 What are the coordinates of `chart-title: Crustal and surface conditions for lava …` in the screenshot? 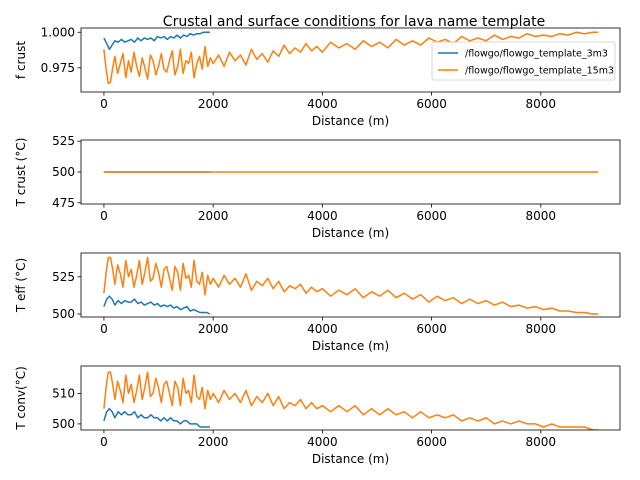 It's located at (354, 22).